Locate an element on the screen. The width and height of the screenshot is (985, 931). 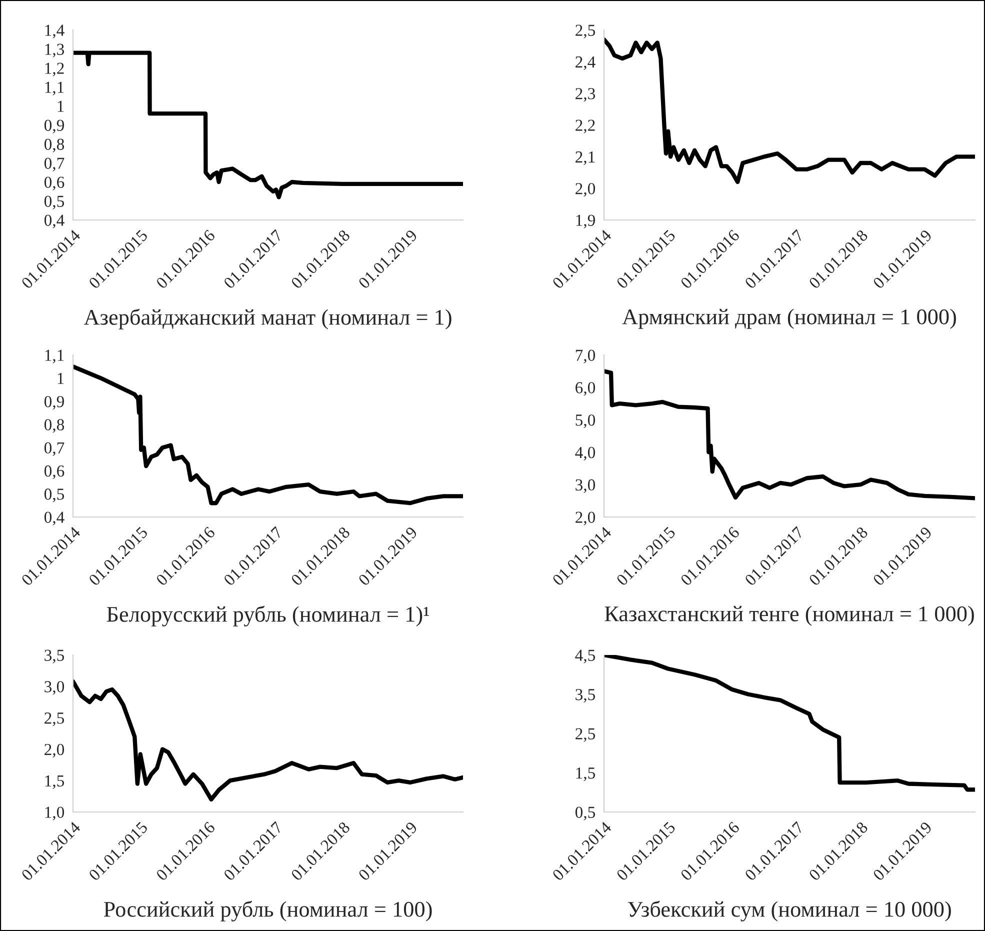
y-tick-label: 2,1 is located at coordinates (585, 158).